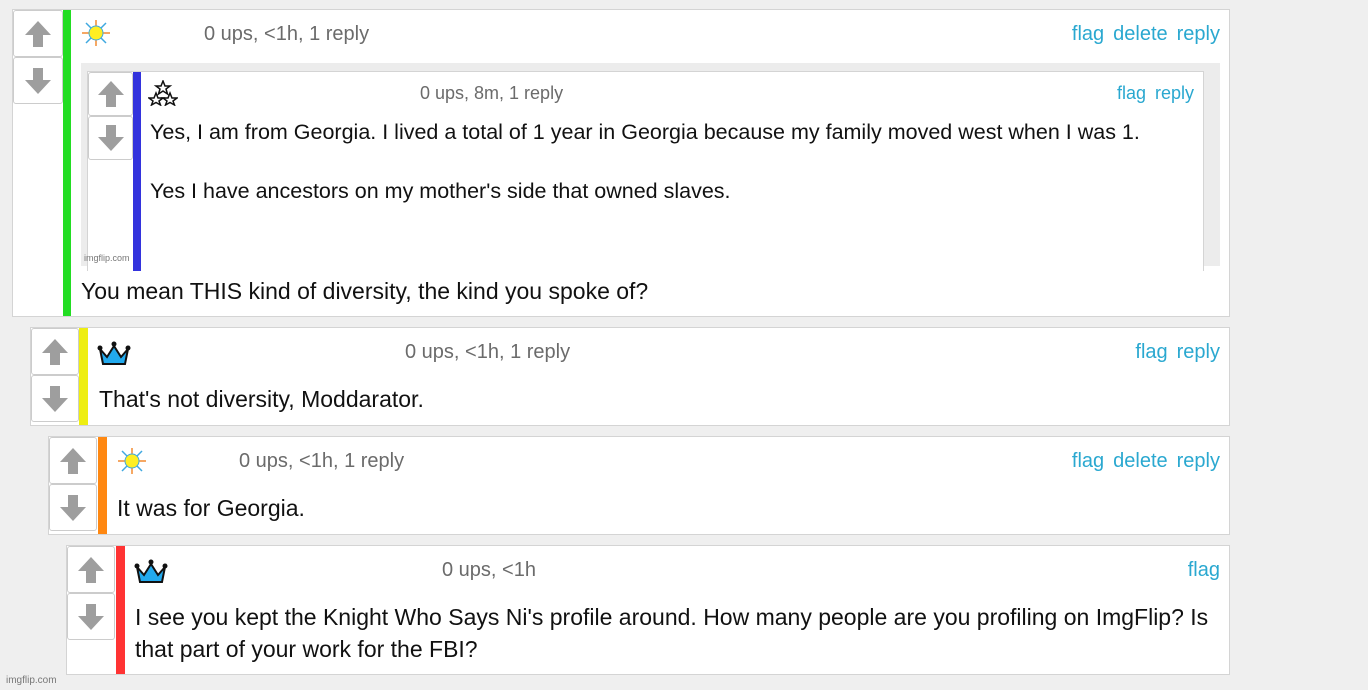 The width and height of the screenshot is (1368, 690). What do you see at coordinates (107, 258) in the screenshot?
I see `image-watermark: imgflip.com` at bounding box center [107, 258].